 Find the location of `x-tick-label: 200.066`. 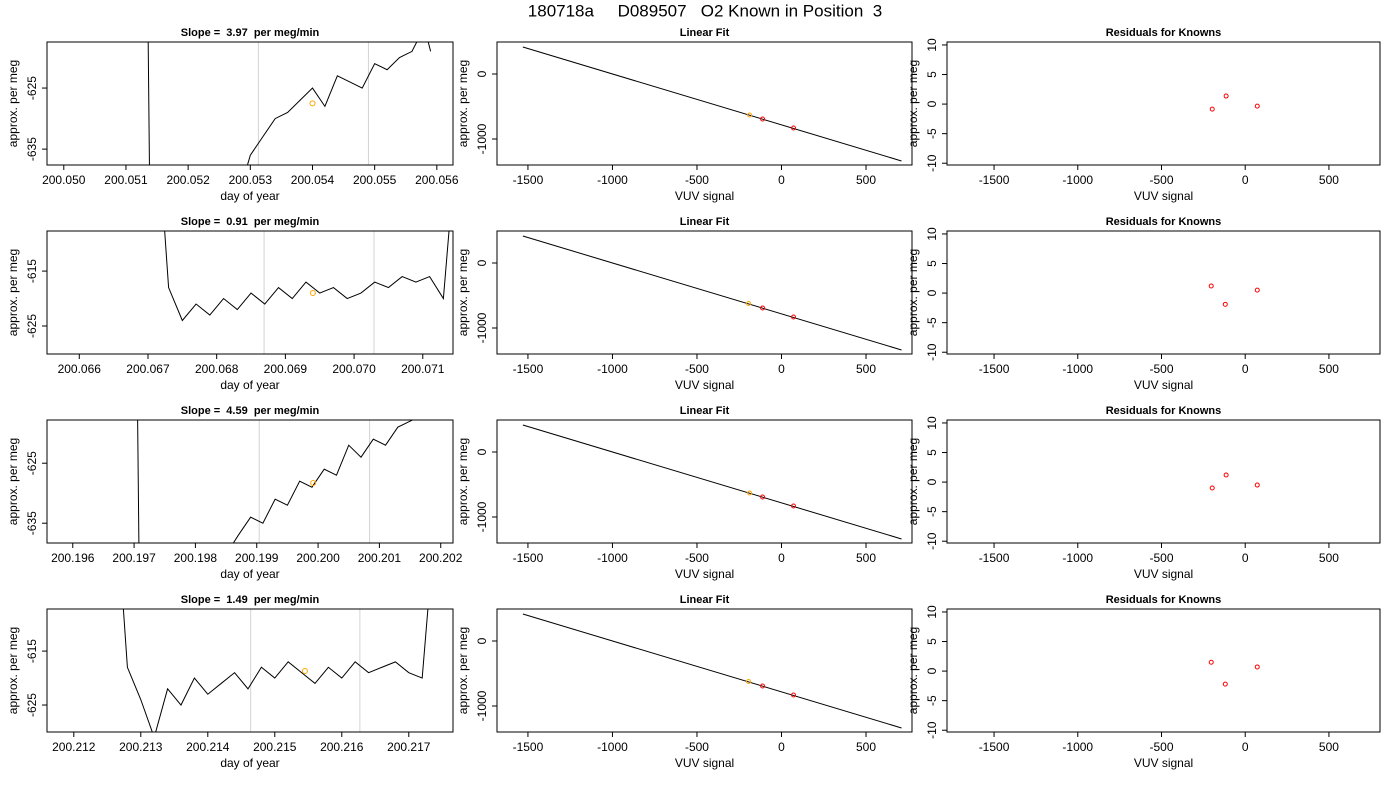

x-tick-label: 200.066 is located at coordinates (80, 369).